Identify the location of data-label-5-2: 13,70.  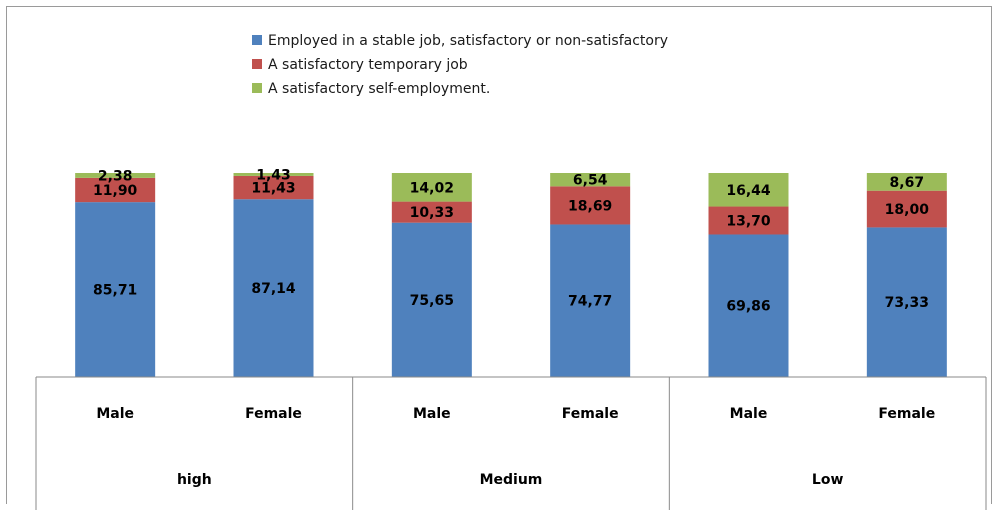
(748, 222).